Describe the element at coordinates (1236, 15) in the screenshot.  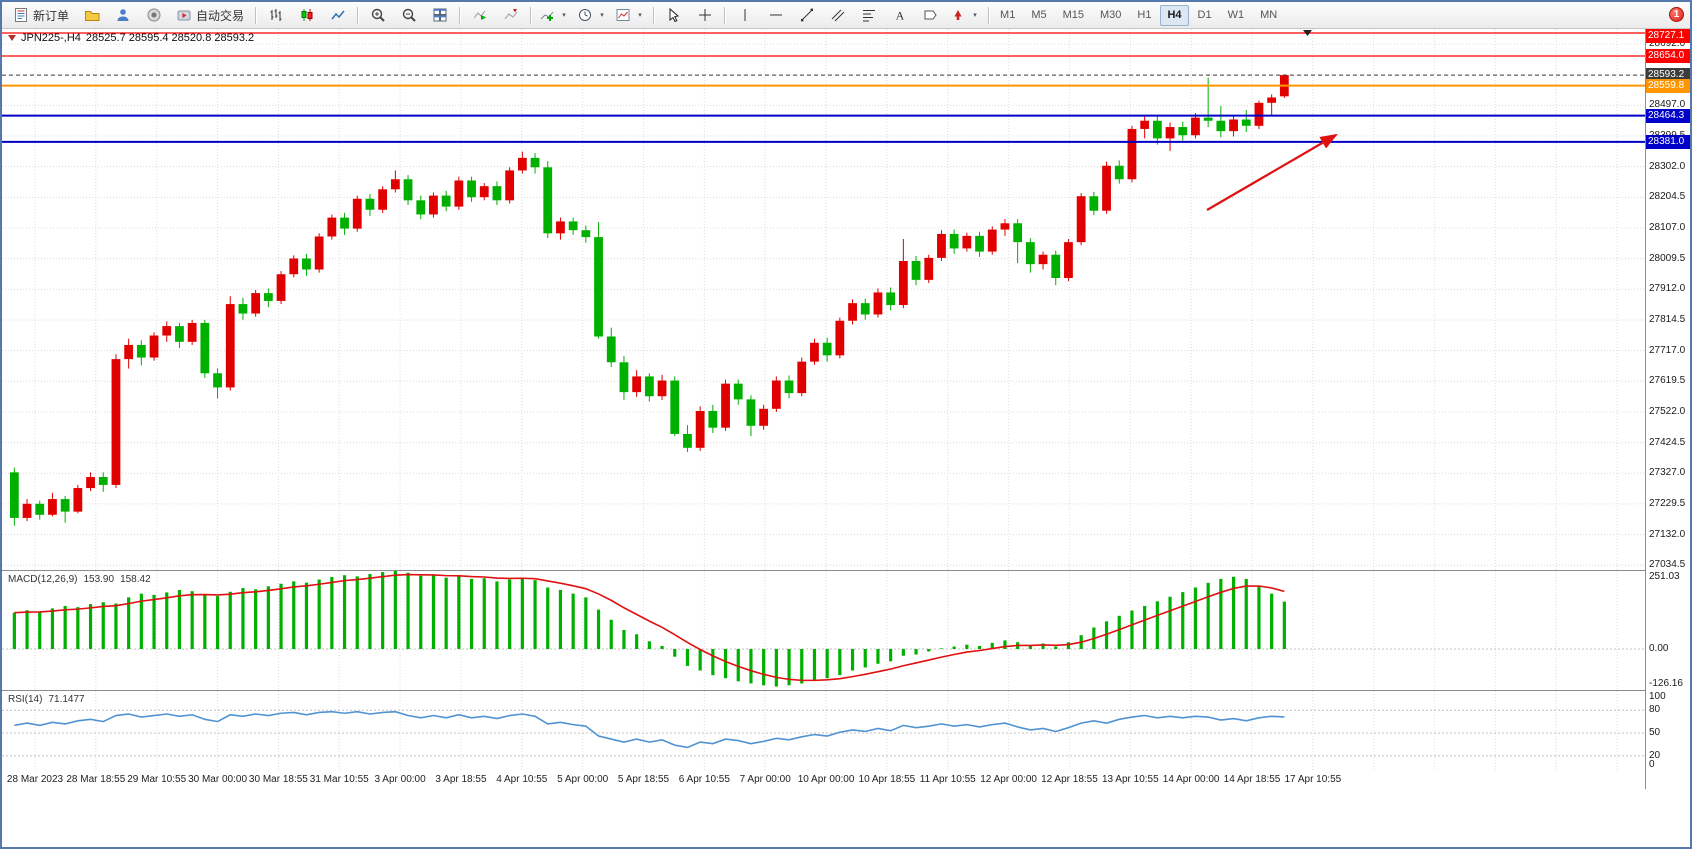
I see `timeframe-button-W1: W1` at that location.